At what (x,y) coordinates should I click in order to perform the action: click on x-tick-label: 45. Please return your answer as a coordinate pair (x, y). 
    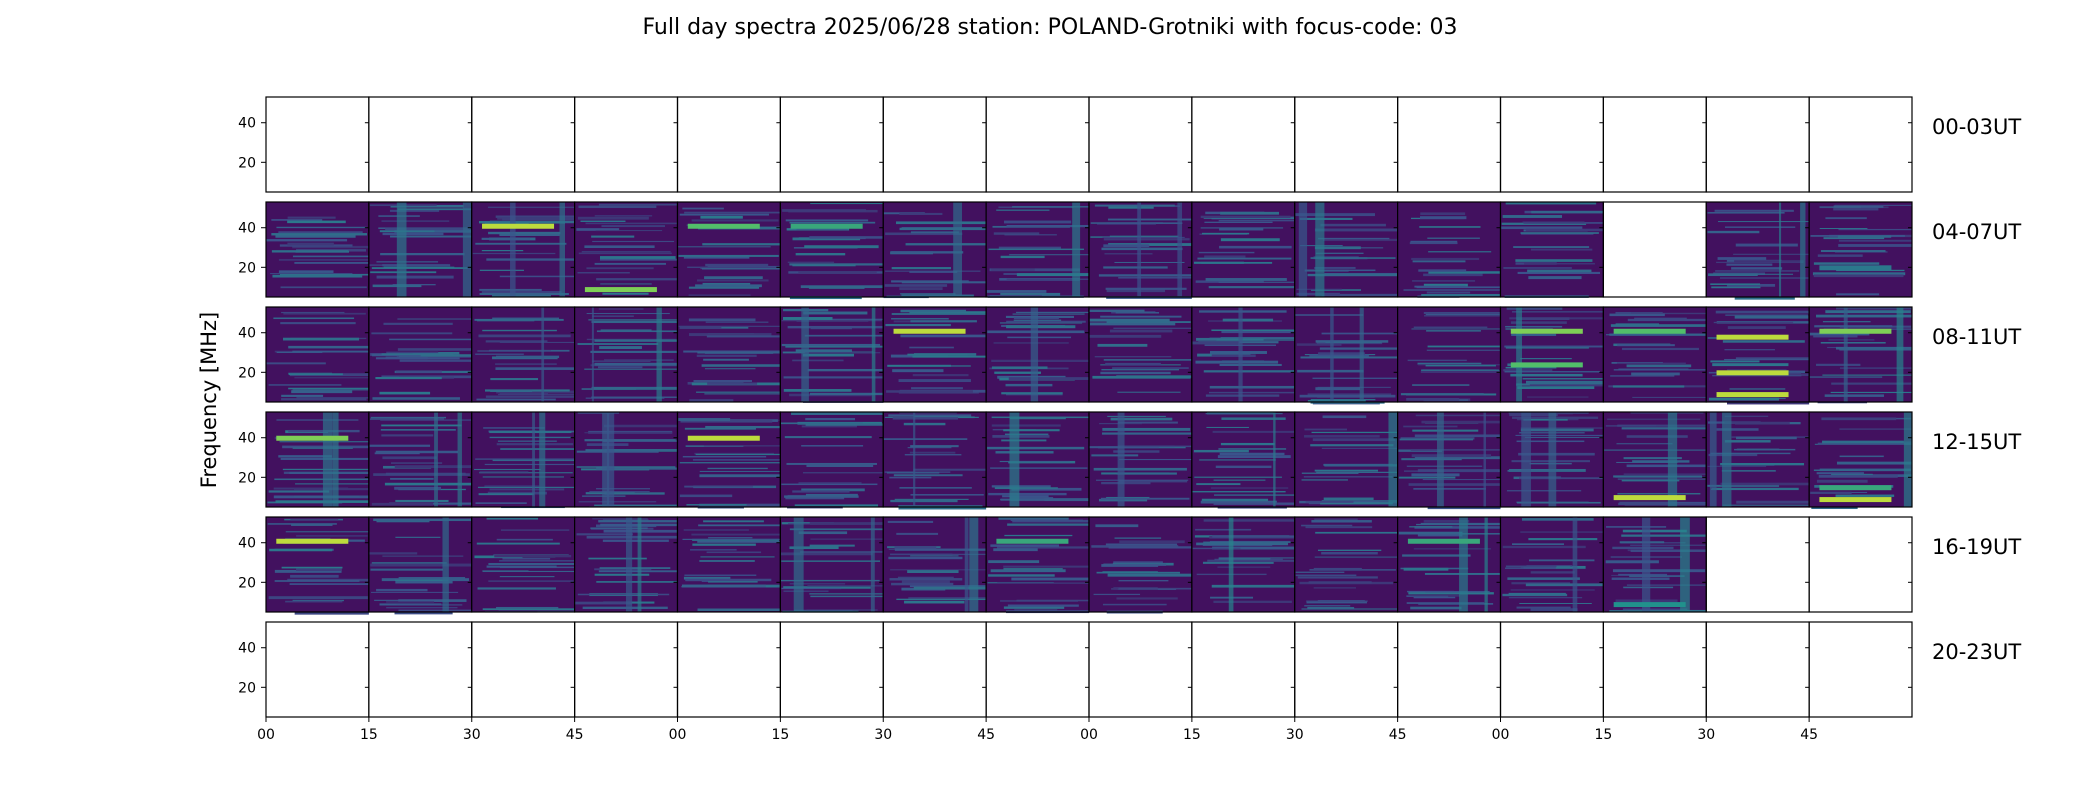
    Looking at the image, I should click on (1398, 735).